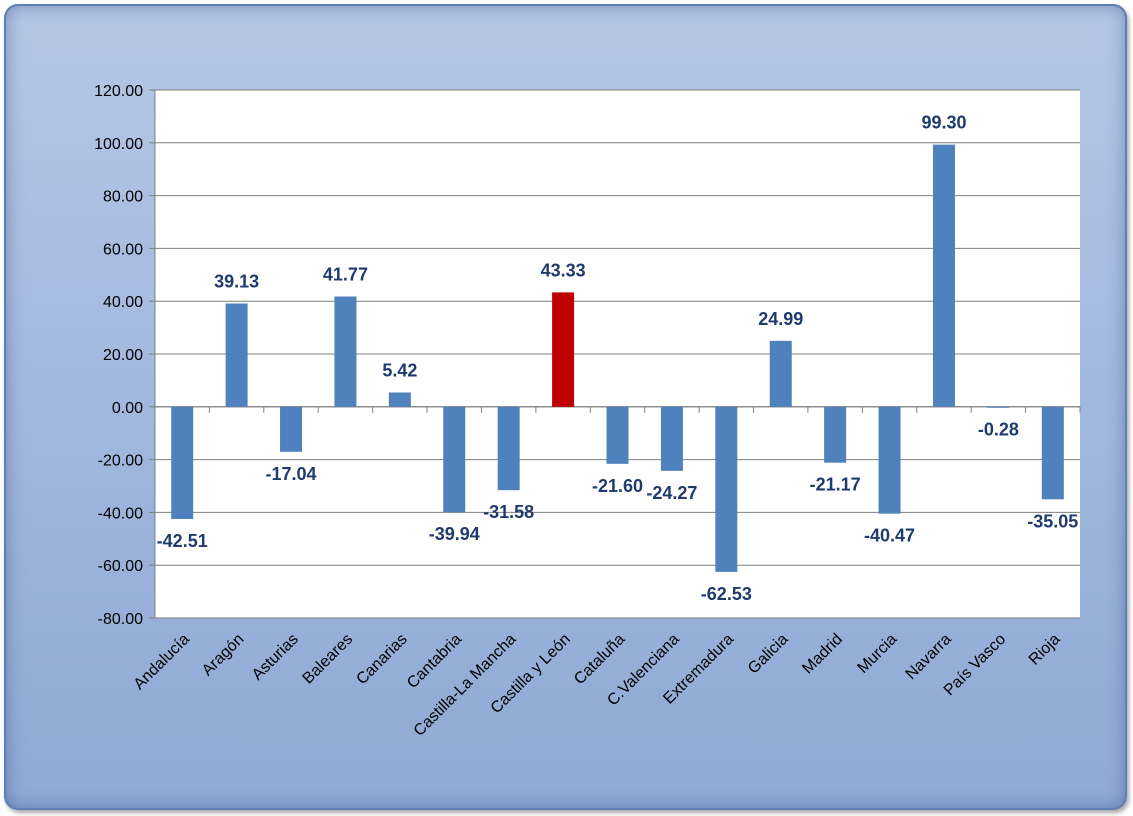  I want to click on category-label: Andalucía, so click(162, 662).